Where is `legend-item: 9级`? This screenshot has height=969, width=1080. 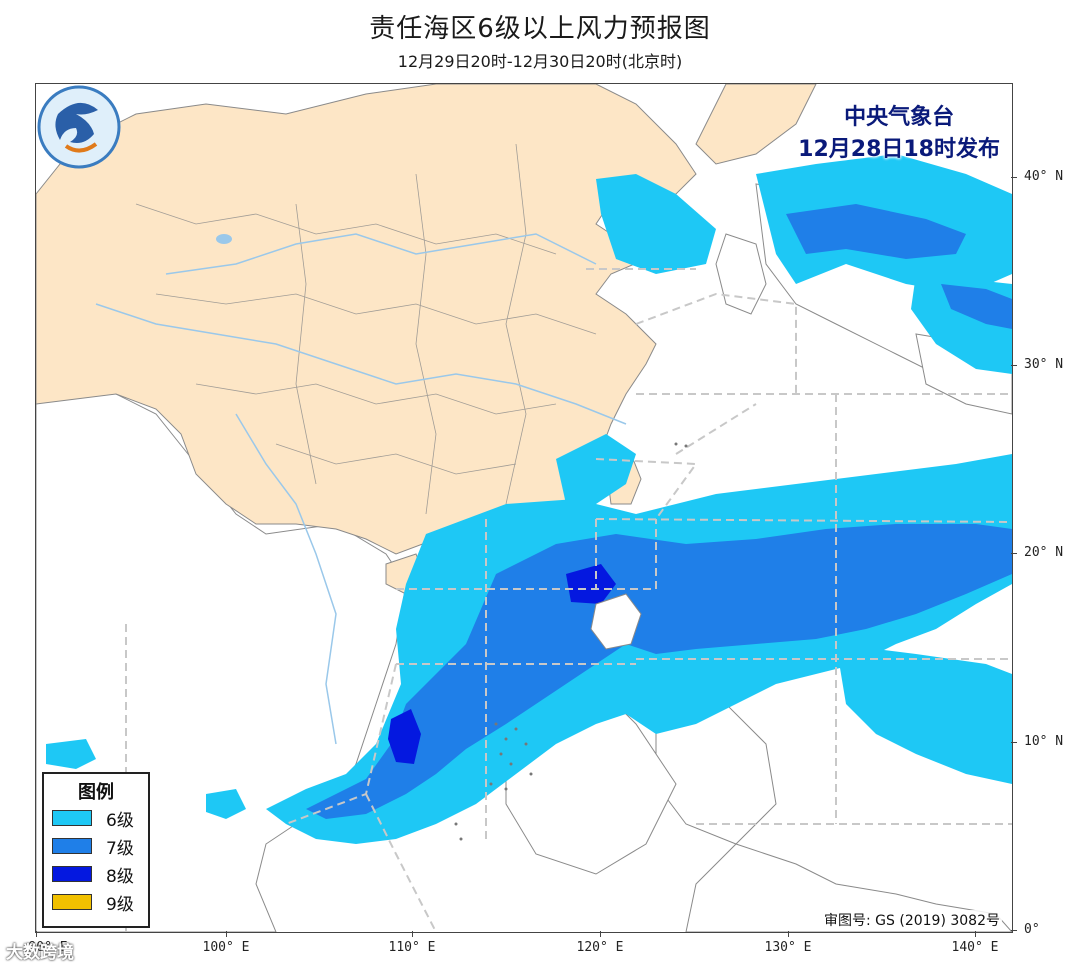
legend-item: 9级 is located at coordinates (96, 902).